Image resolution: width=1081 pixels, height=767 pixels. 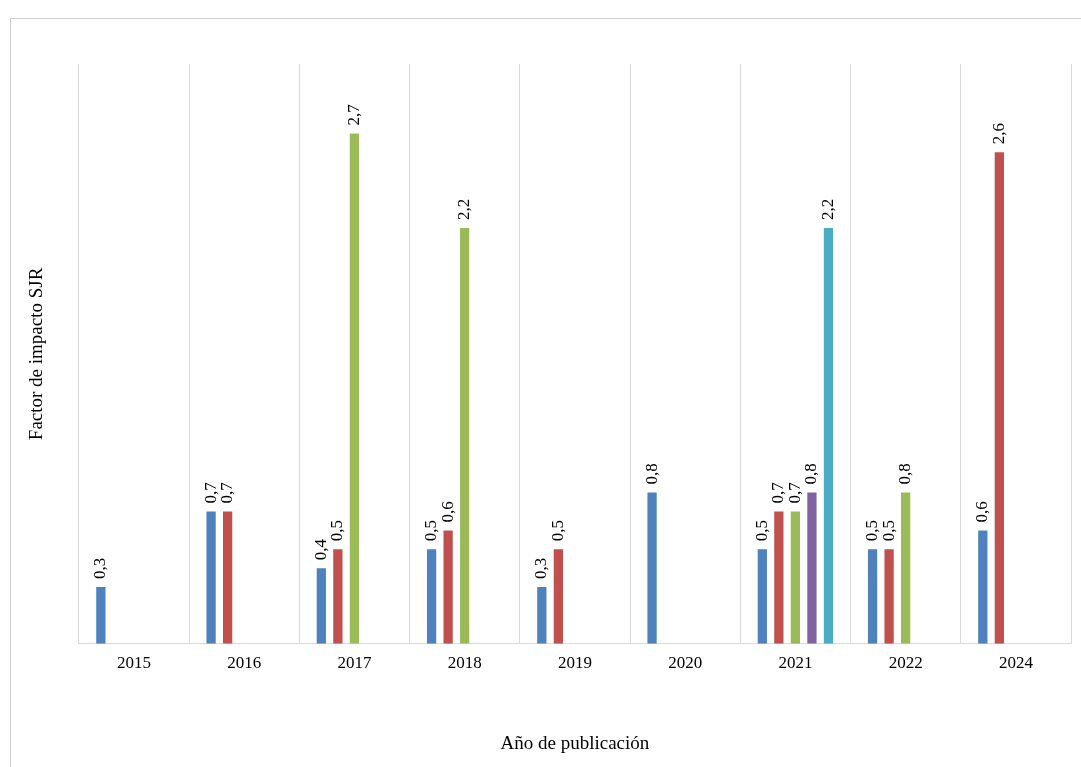 What do you see at coordinates (353, 114) in the screenshot?
I see `data-label: 2,7` at bounding box center [353, 114].